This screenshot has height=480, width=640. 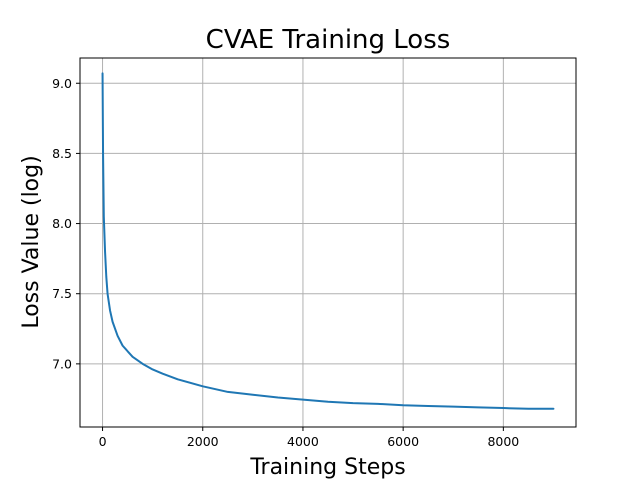 I want to click on x-tick-label: 2000, so click(x=203, y=441).